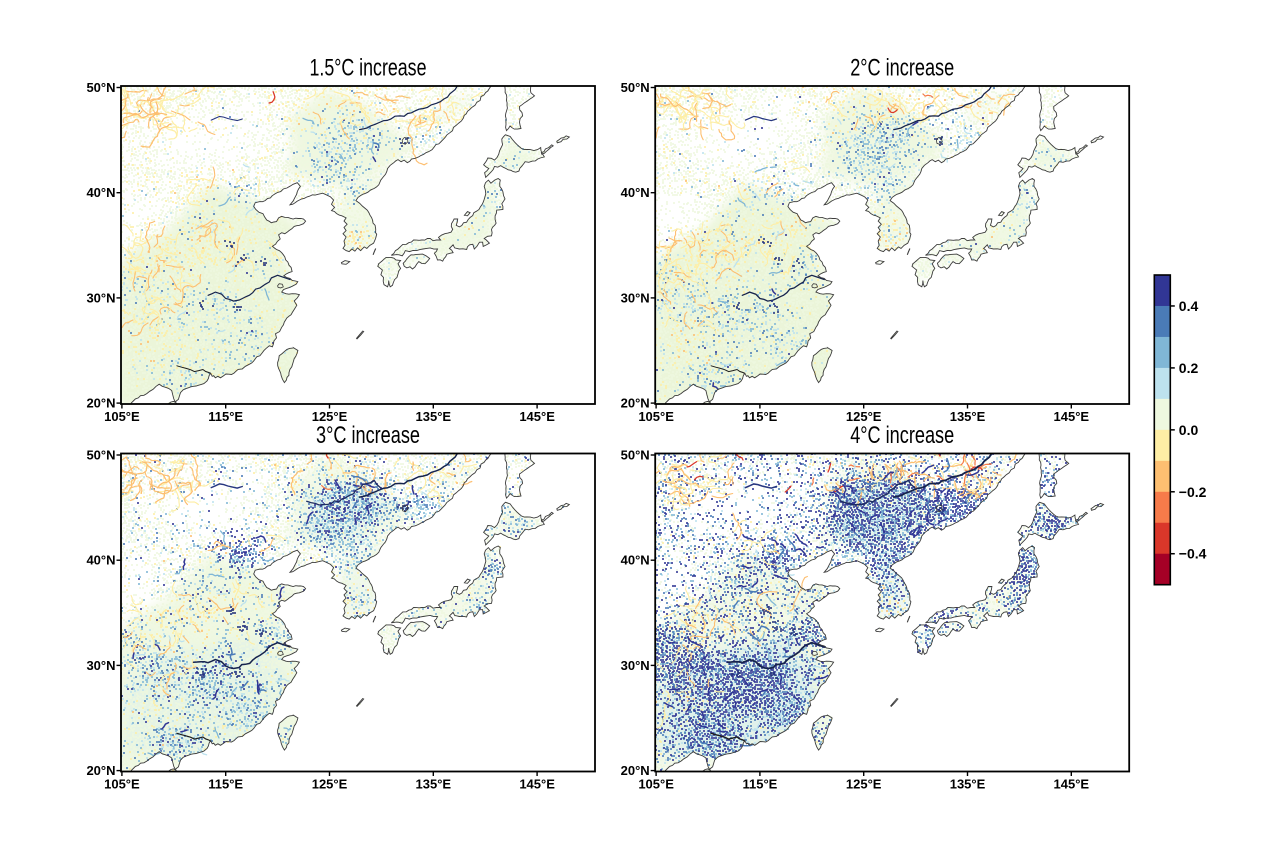  I want to click on svg-text: 3°C increase, so click(368, 435).